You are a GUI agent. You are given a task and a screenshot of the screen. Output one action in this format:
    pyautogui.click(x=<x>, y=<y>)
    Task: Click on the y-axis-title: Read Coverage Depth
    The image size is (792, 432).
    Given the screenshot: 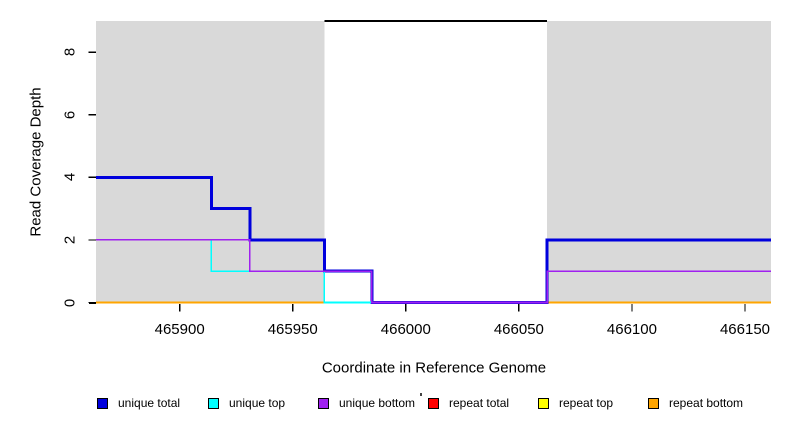 What is the action you would take?
    pyautogui.click(x=36, y=162)
    